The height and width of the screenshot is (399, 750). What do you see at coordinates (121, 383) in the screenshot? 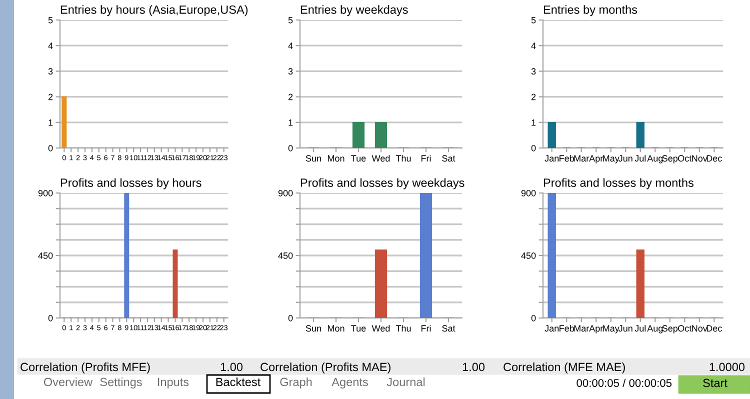
I see `text: Settings` at bounding box center [121, 383].